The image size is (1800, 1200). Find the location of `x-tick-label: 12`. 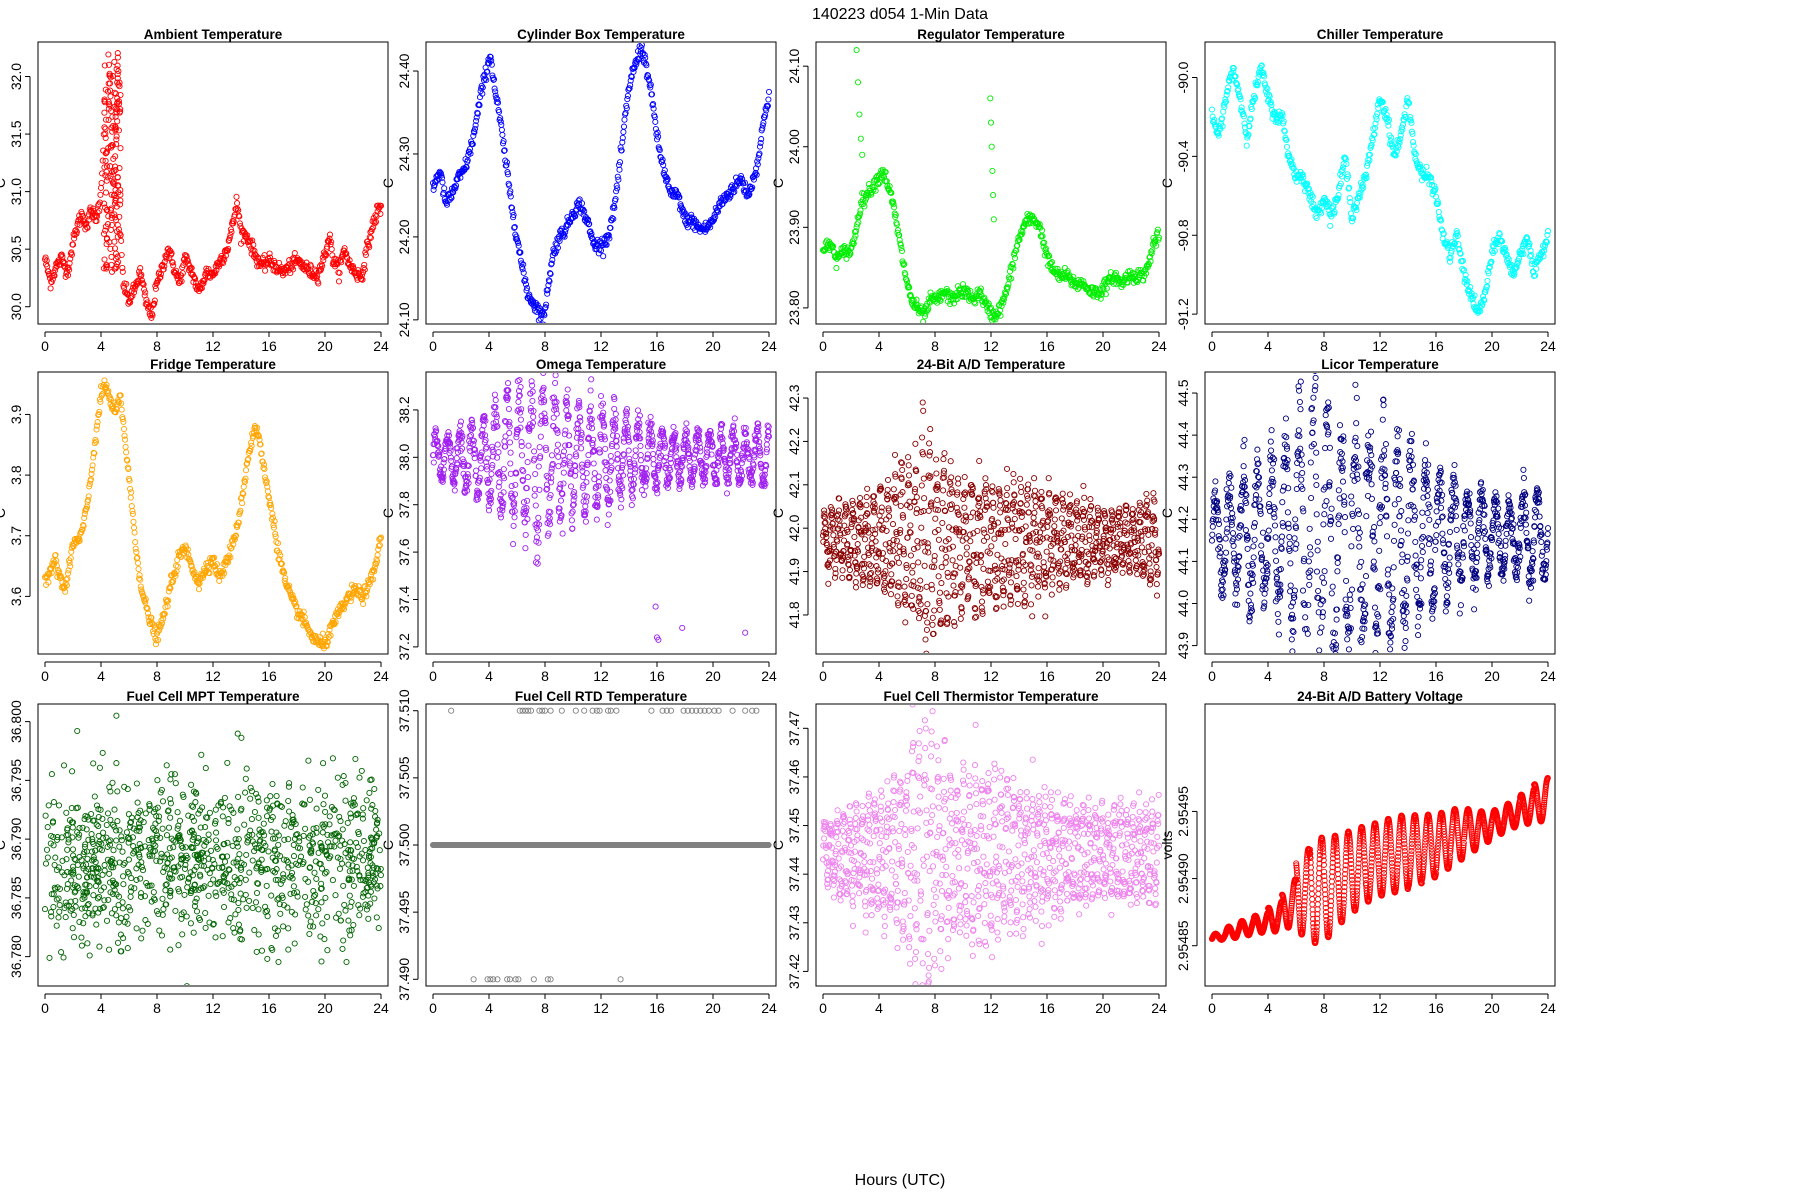

x-tick-label: 12 is located at coordinates (601, 676).